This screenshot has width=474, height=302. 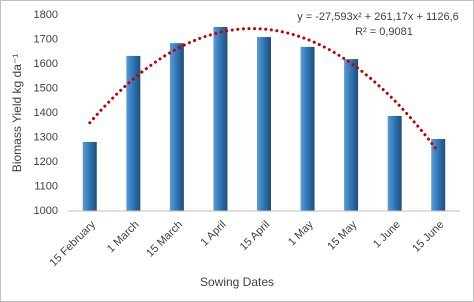 What do you see at coordinates (46, 186) in the screenshot?
I see `y-tick-label: 1100` at bounding box center [46, 186].